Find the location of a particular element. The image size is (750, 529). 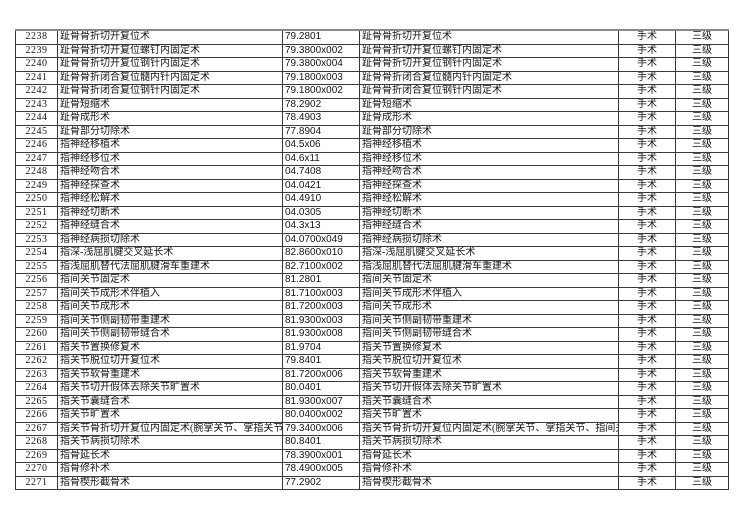

table-row: 2271 指骨楔形截骨术 77.2902 指骨楔形截骨术 手术 三级 is located at coordinates (372, 482).